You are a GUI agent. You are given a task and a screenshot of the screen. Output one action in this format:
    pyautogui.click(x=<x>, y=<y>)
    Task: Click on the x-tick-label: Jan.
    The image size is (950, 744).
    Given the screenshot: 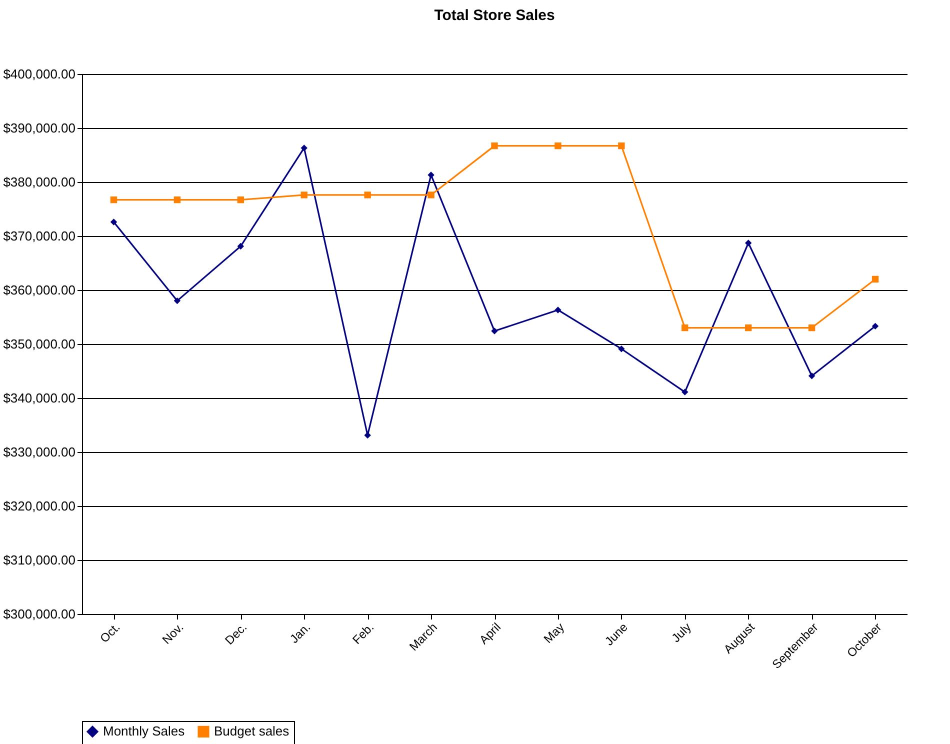 What is the action you would take?
    pyautogui.click(x=300, y=633)
    